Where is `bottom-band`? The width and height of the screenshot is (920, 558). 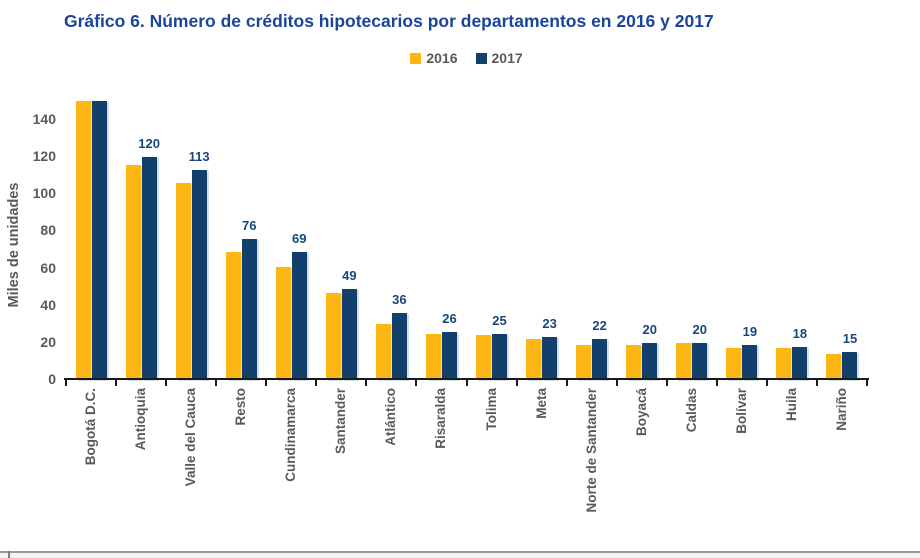 bottom-band is located at coordinates (460, 555).